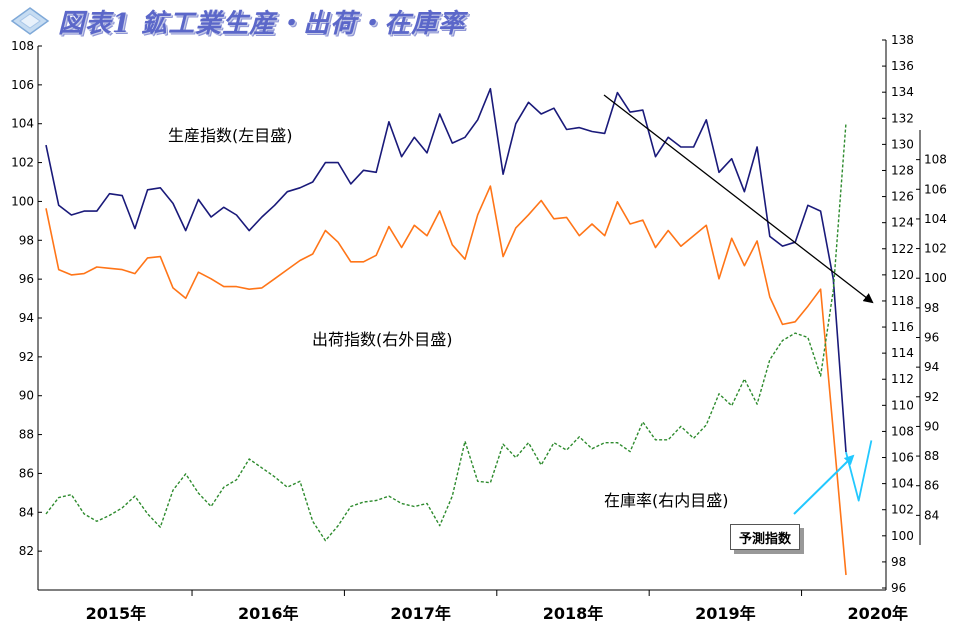 The height and width of the screenshot is (638, 974). Describe the element at coordinates (898, 588) in the screenshot. I see `right-outer-axis-tick-label: 96` at that location.